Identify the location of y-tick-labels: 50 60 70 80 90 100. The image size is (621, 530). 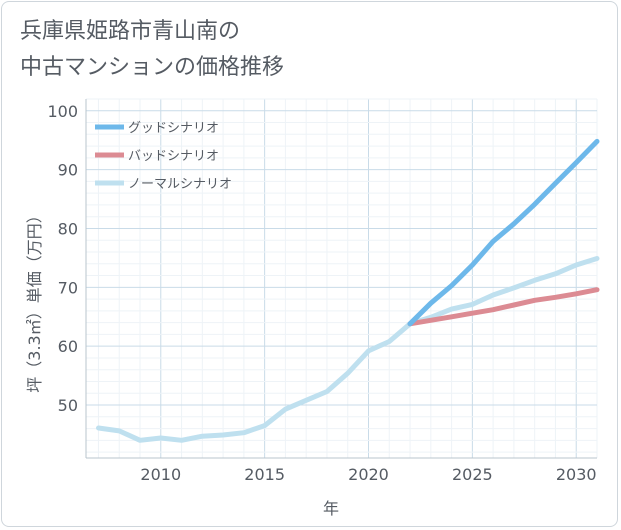
(62, 258).